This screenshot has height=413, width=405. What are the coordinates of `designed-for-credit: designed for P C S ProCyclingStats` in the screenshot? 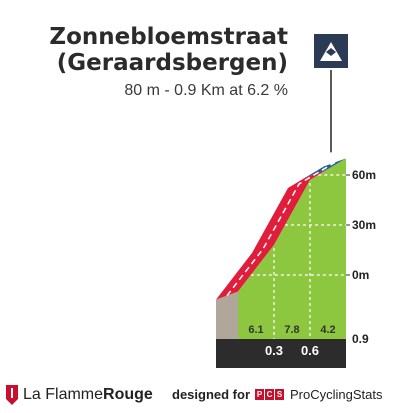 It's located at (277, 394).